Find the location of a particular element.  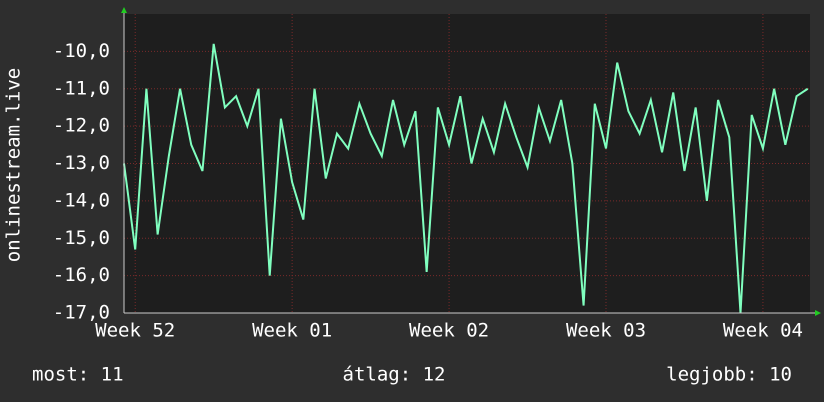

x-tick-label: Week 03 is located at coordinates (606, 331).